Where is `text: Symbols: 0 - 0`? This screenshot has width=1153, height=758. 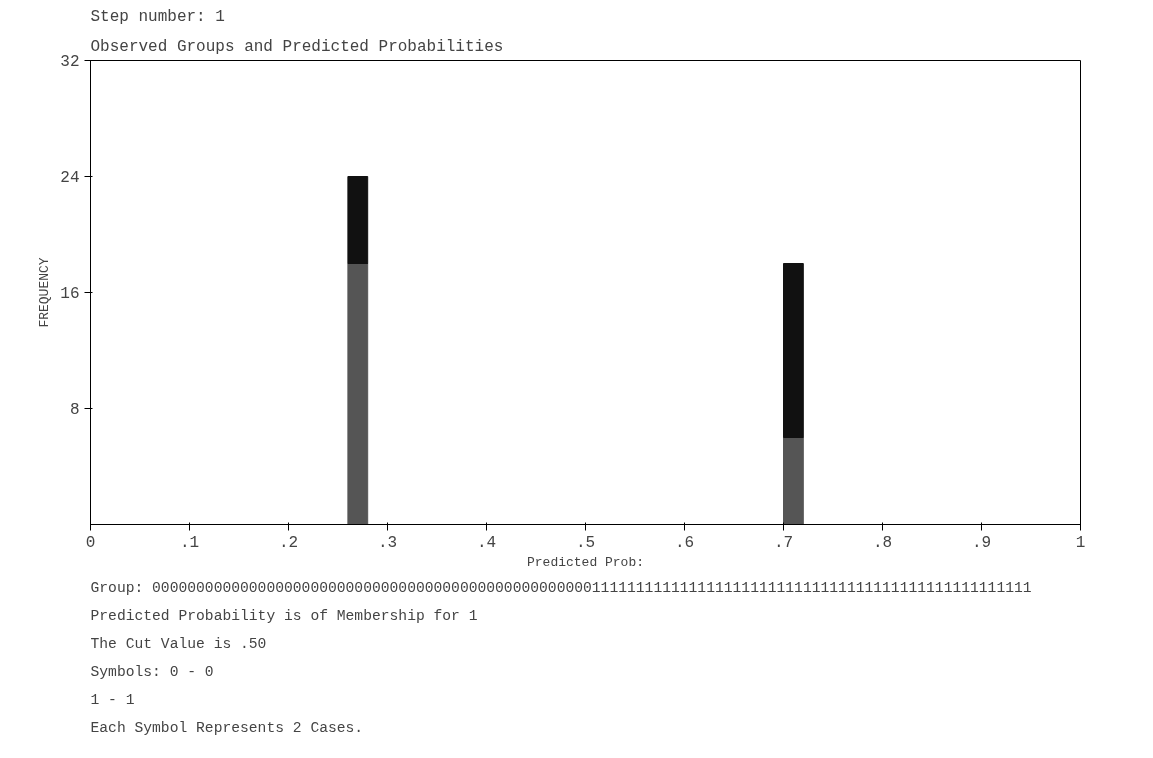 text: Symbols: 0 - 0 is located at coordinates (152, 671).